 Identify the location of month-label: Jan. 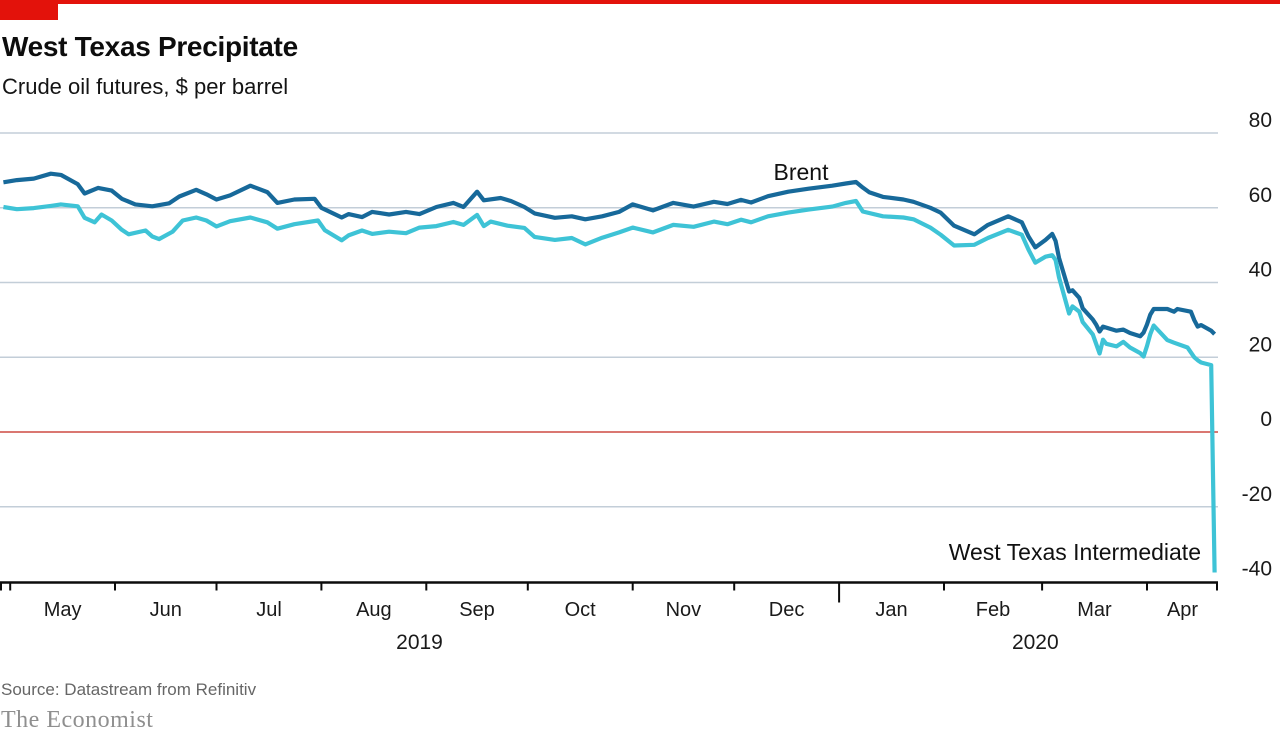
(891, 610).